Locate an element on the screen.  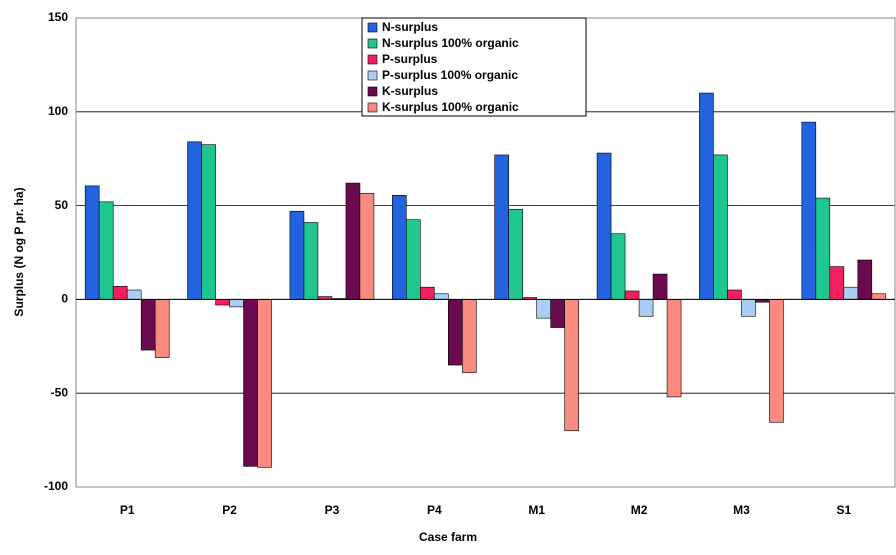
legend-label: N-surplus 100% organic is located at coordinates (450, 43).